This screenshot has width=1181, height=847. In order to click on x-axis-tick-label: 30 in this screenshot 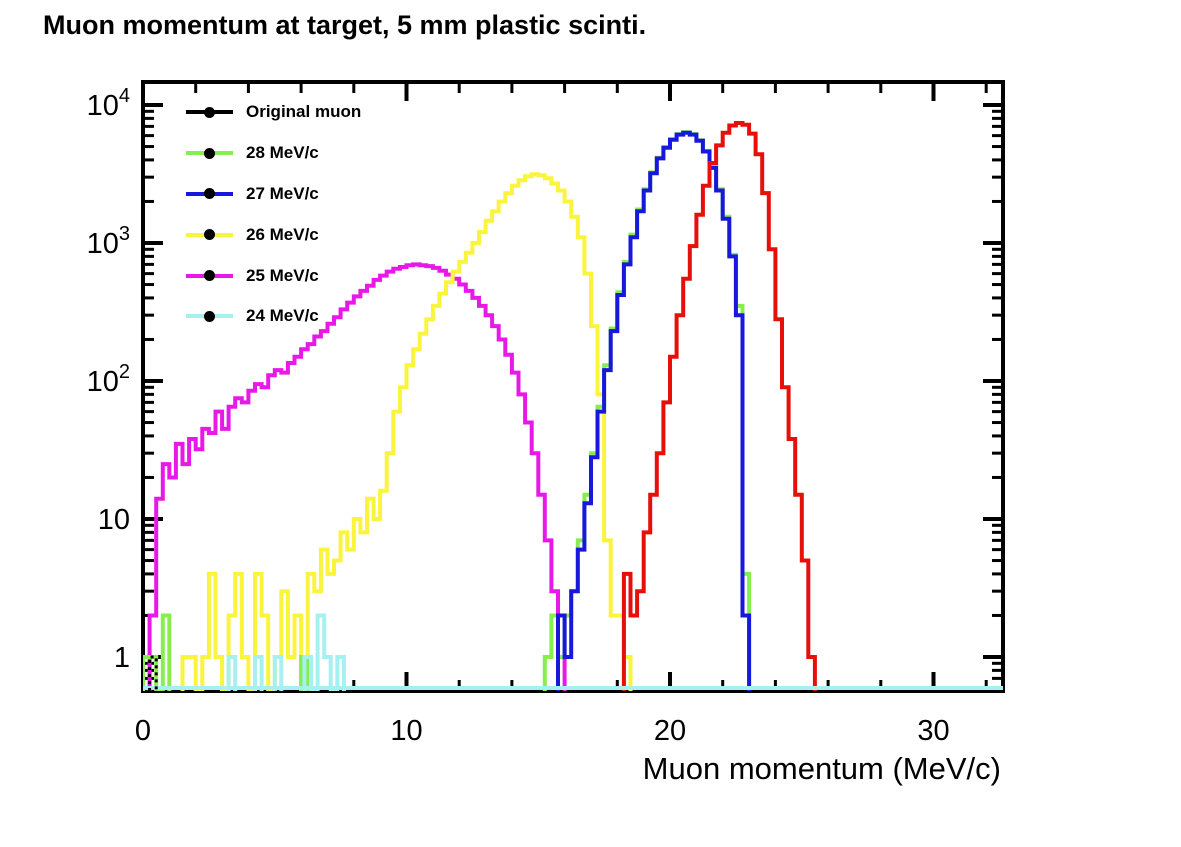, I will do `click(933, 731)`.